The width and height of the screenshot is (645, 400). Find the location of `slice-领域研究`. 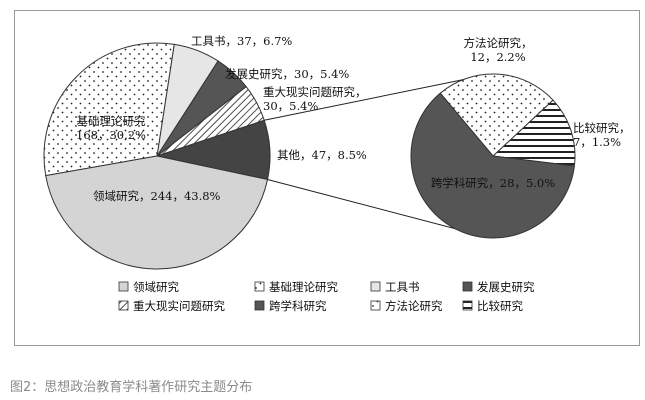

slice-领域研究 is located at coordinates (157, 212).